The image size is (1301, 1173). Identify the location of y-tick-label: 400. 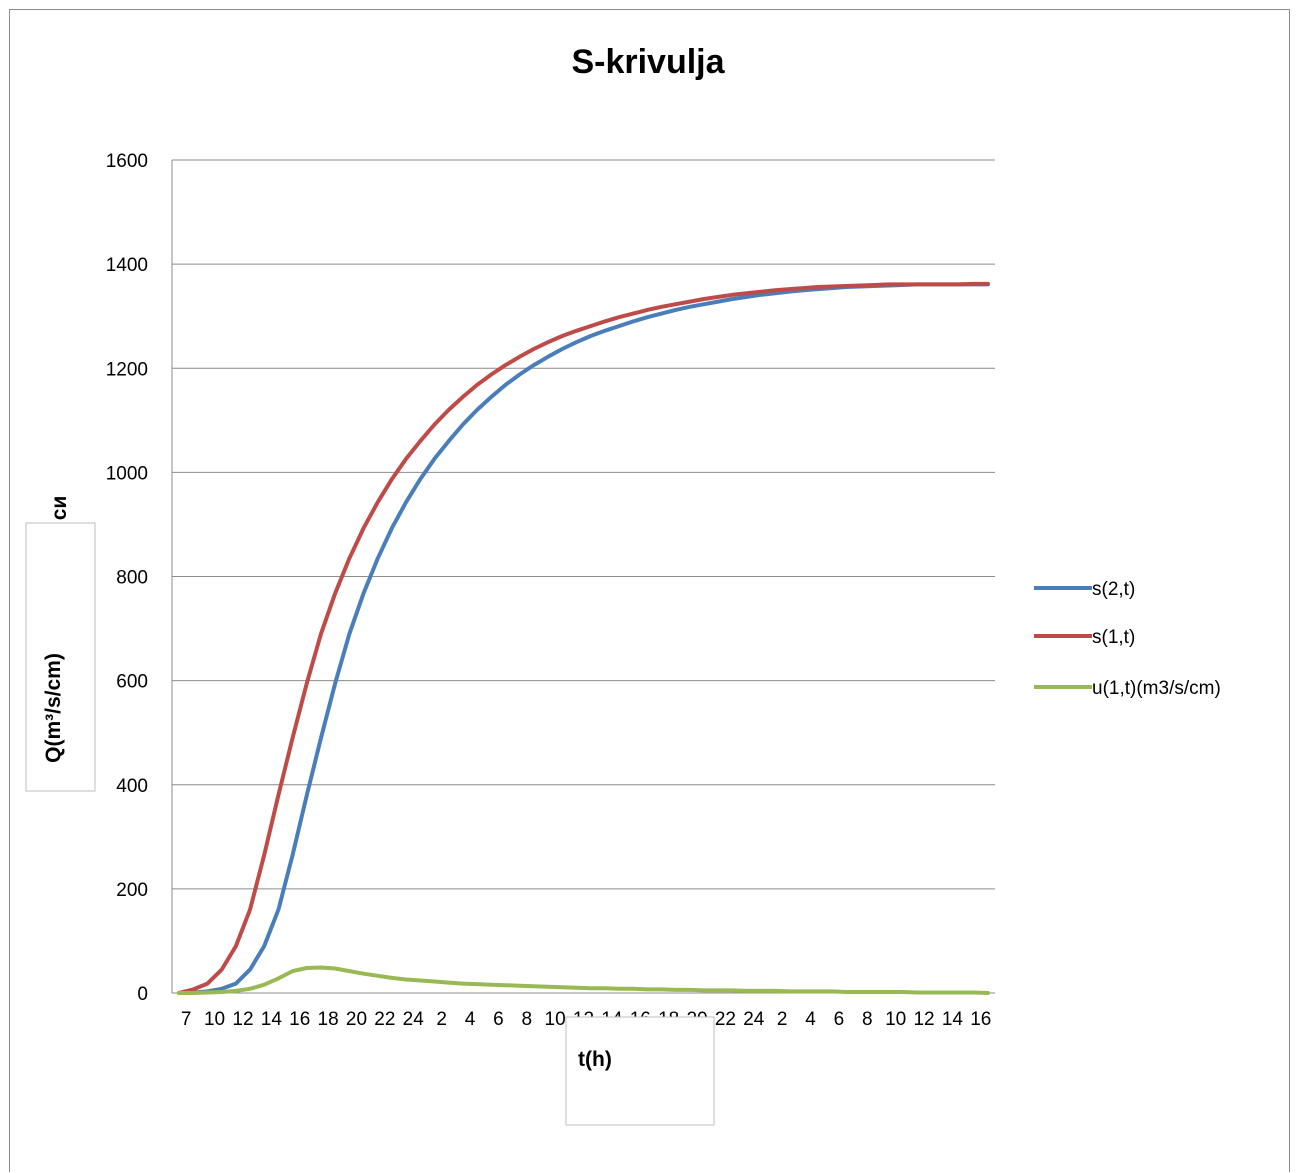
(132, 786).